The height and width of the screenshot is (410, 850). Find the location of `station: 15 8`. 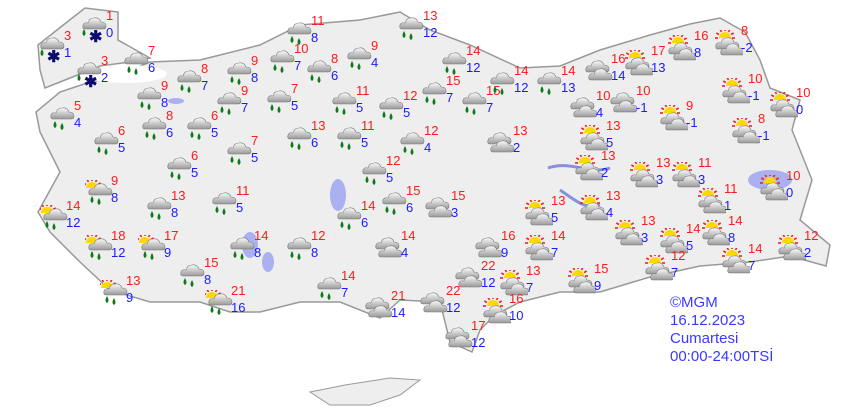

station: 15 8 is located at coordinates (200, 274).